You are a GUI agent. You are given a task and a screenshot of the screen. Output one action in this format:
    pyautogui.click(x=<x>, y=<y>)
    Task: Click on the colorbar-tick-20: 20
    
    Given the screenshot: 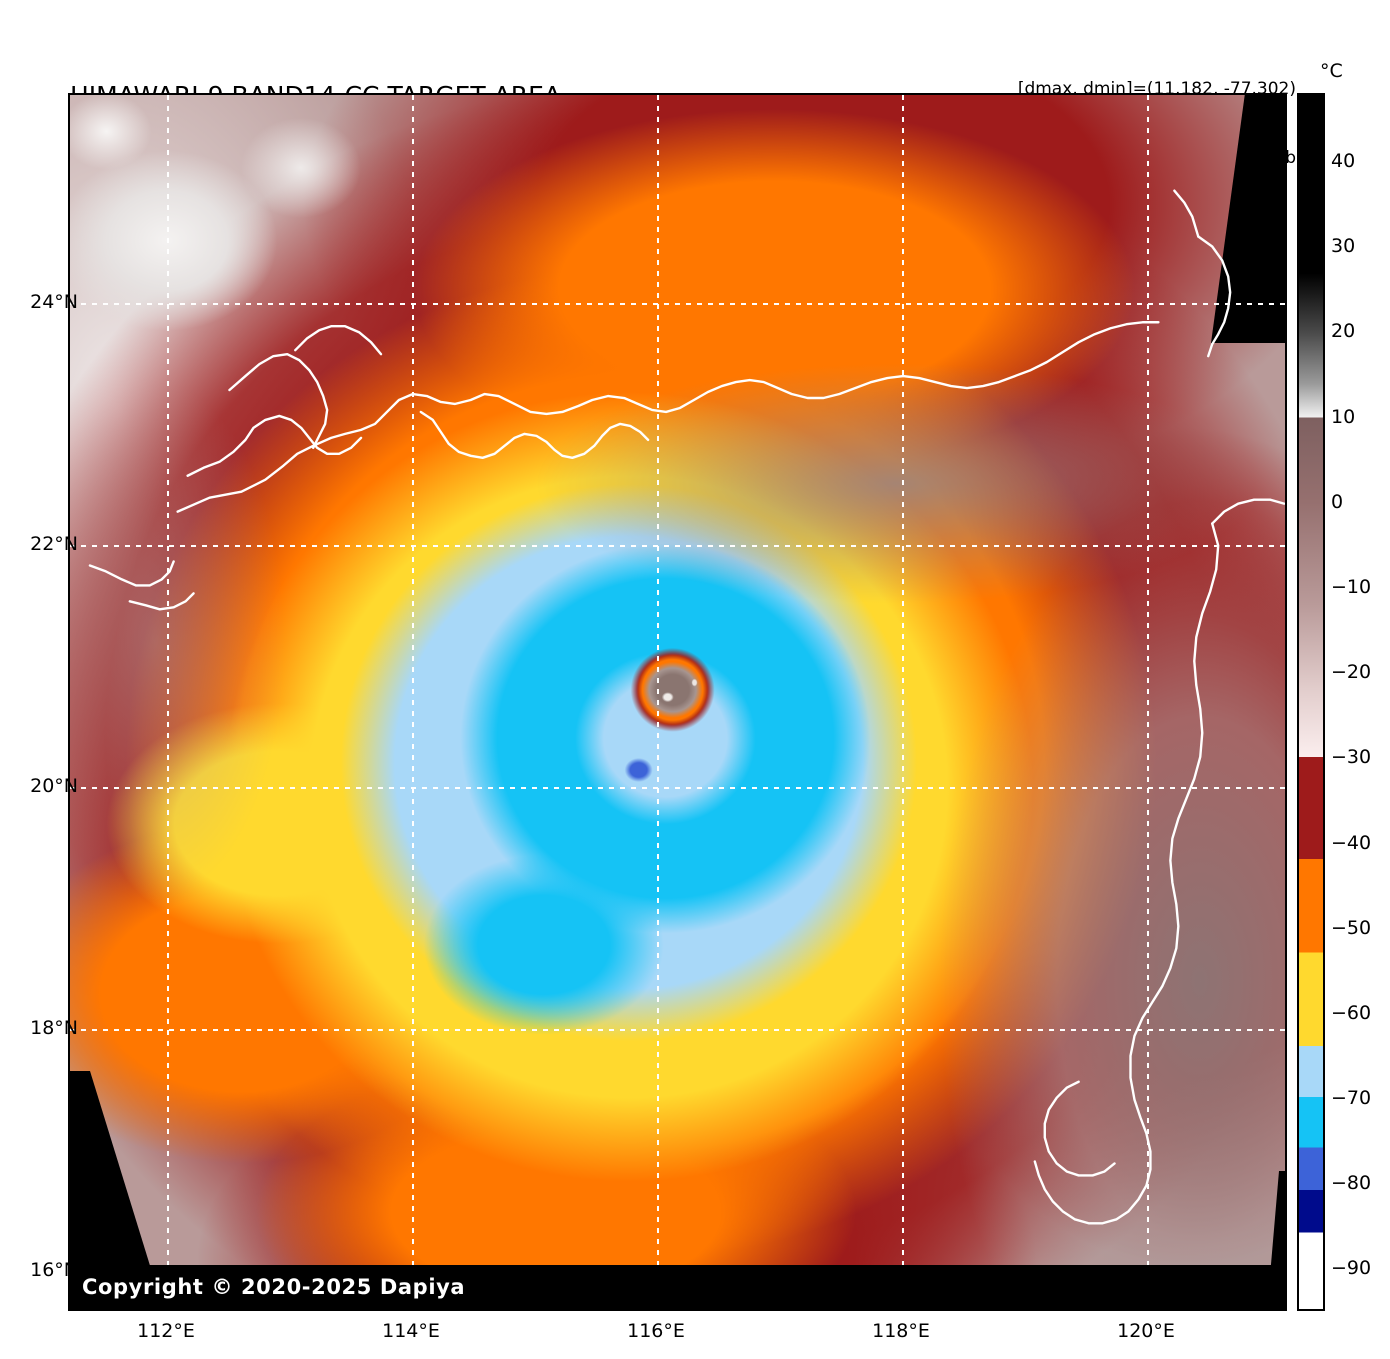 What is the action you would take?
    pyautogui.click(x=1343, y=331)
    